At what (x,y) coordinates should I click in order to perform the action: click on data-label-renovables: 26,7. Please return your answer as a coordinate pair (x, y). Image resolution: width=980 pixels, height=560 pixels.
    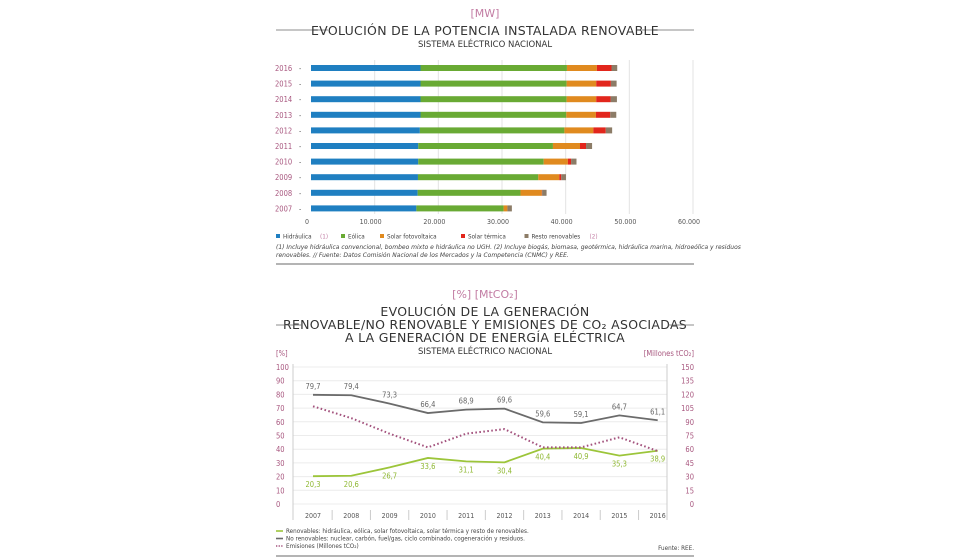
    Looking at the image, I should click on (389, 475).